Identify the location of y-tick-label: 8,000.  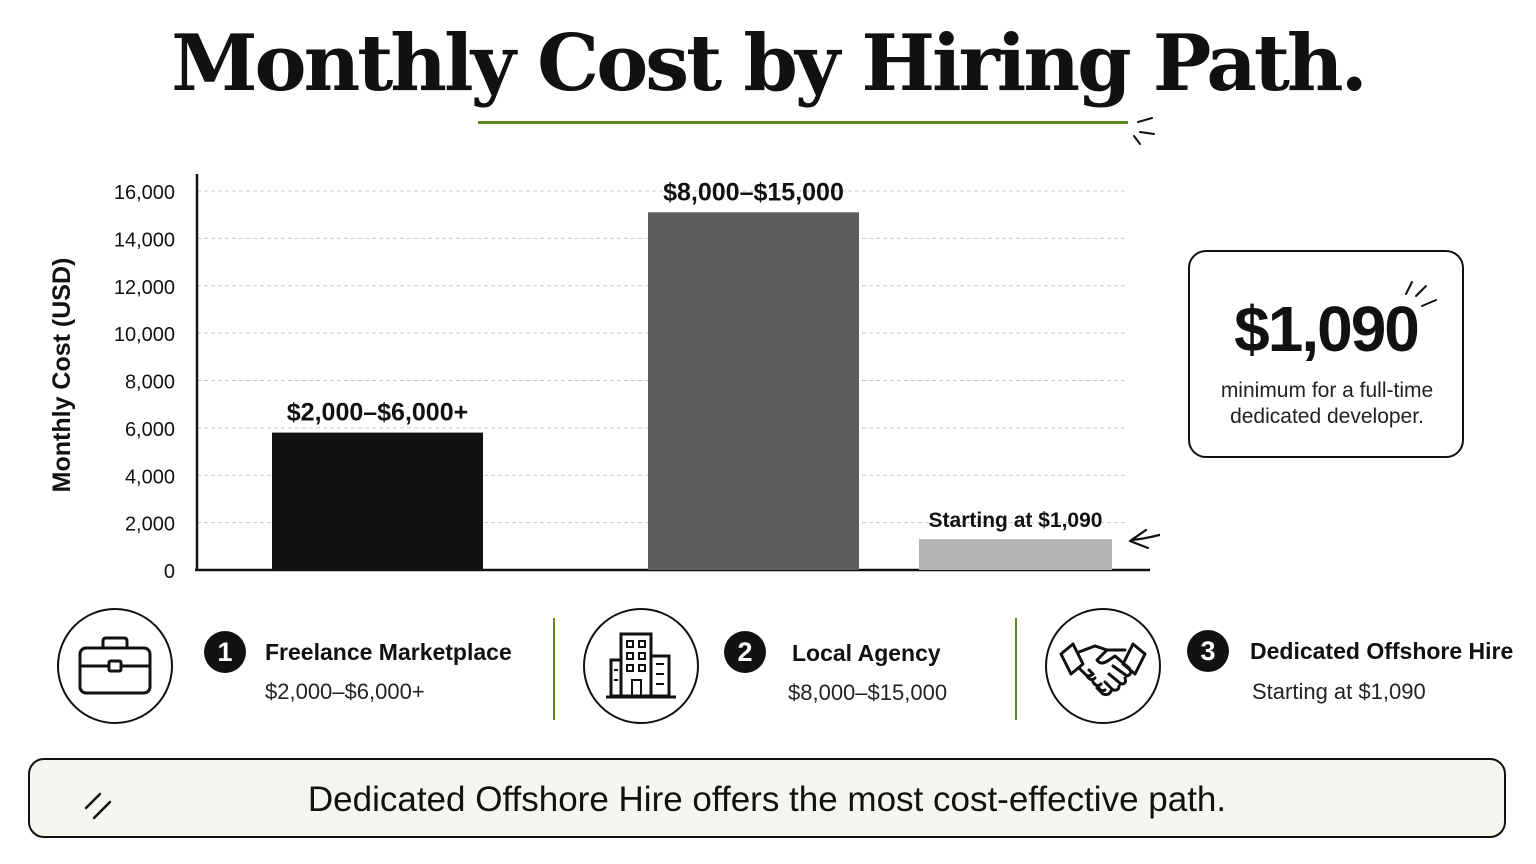
(150, 383).